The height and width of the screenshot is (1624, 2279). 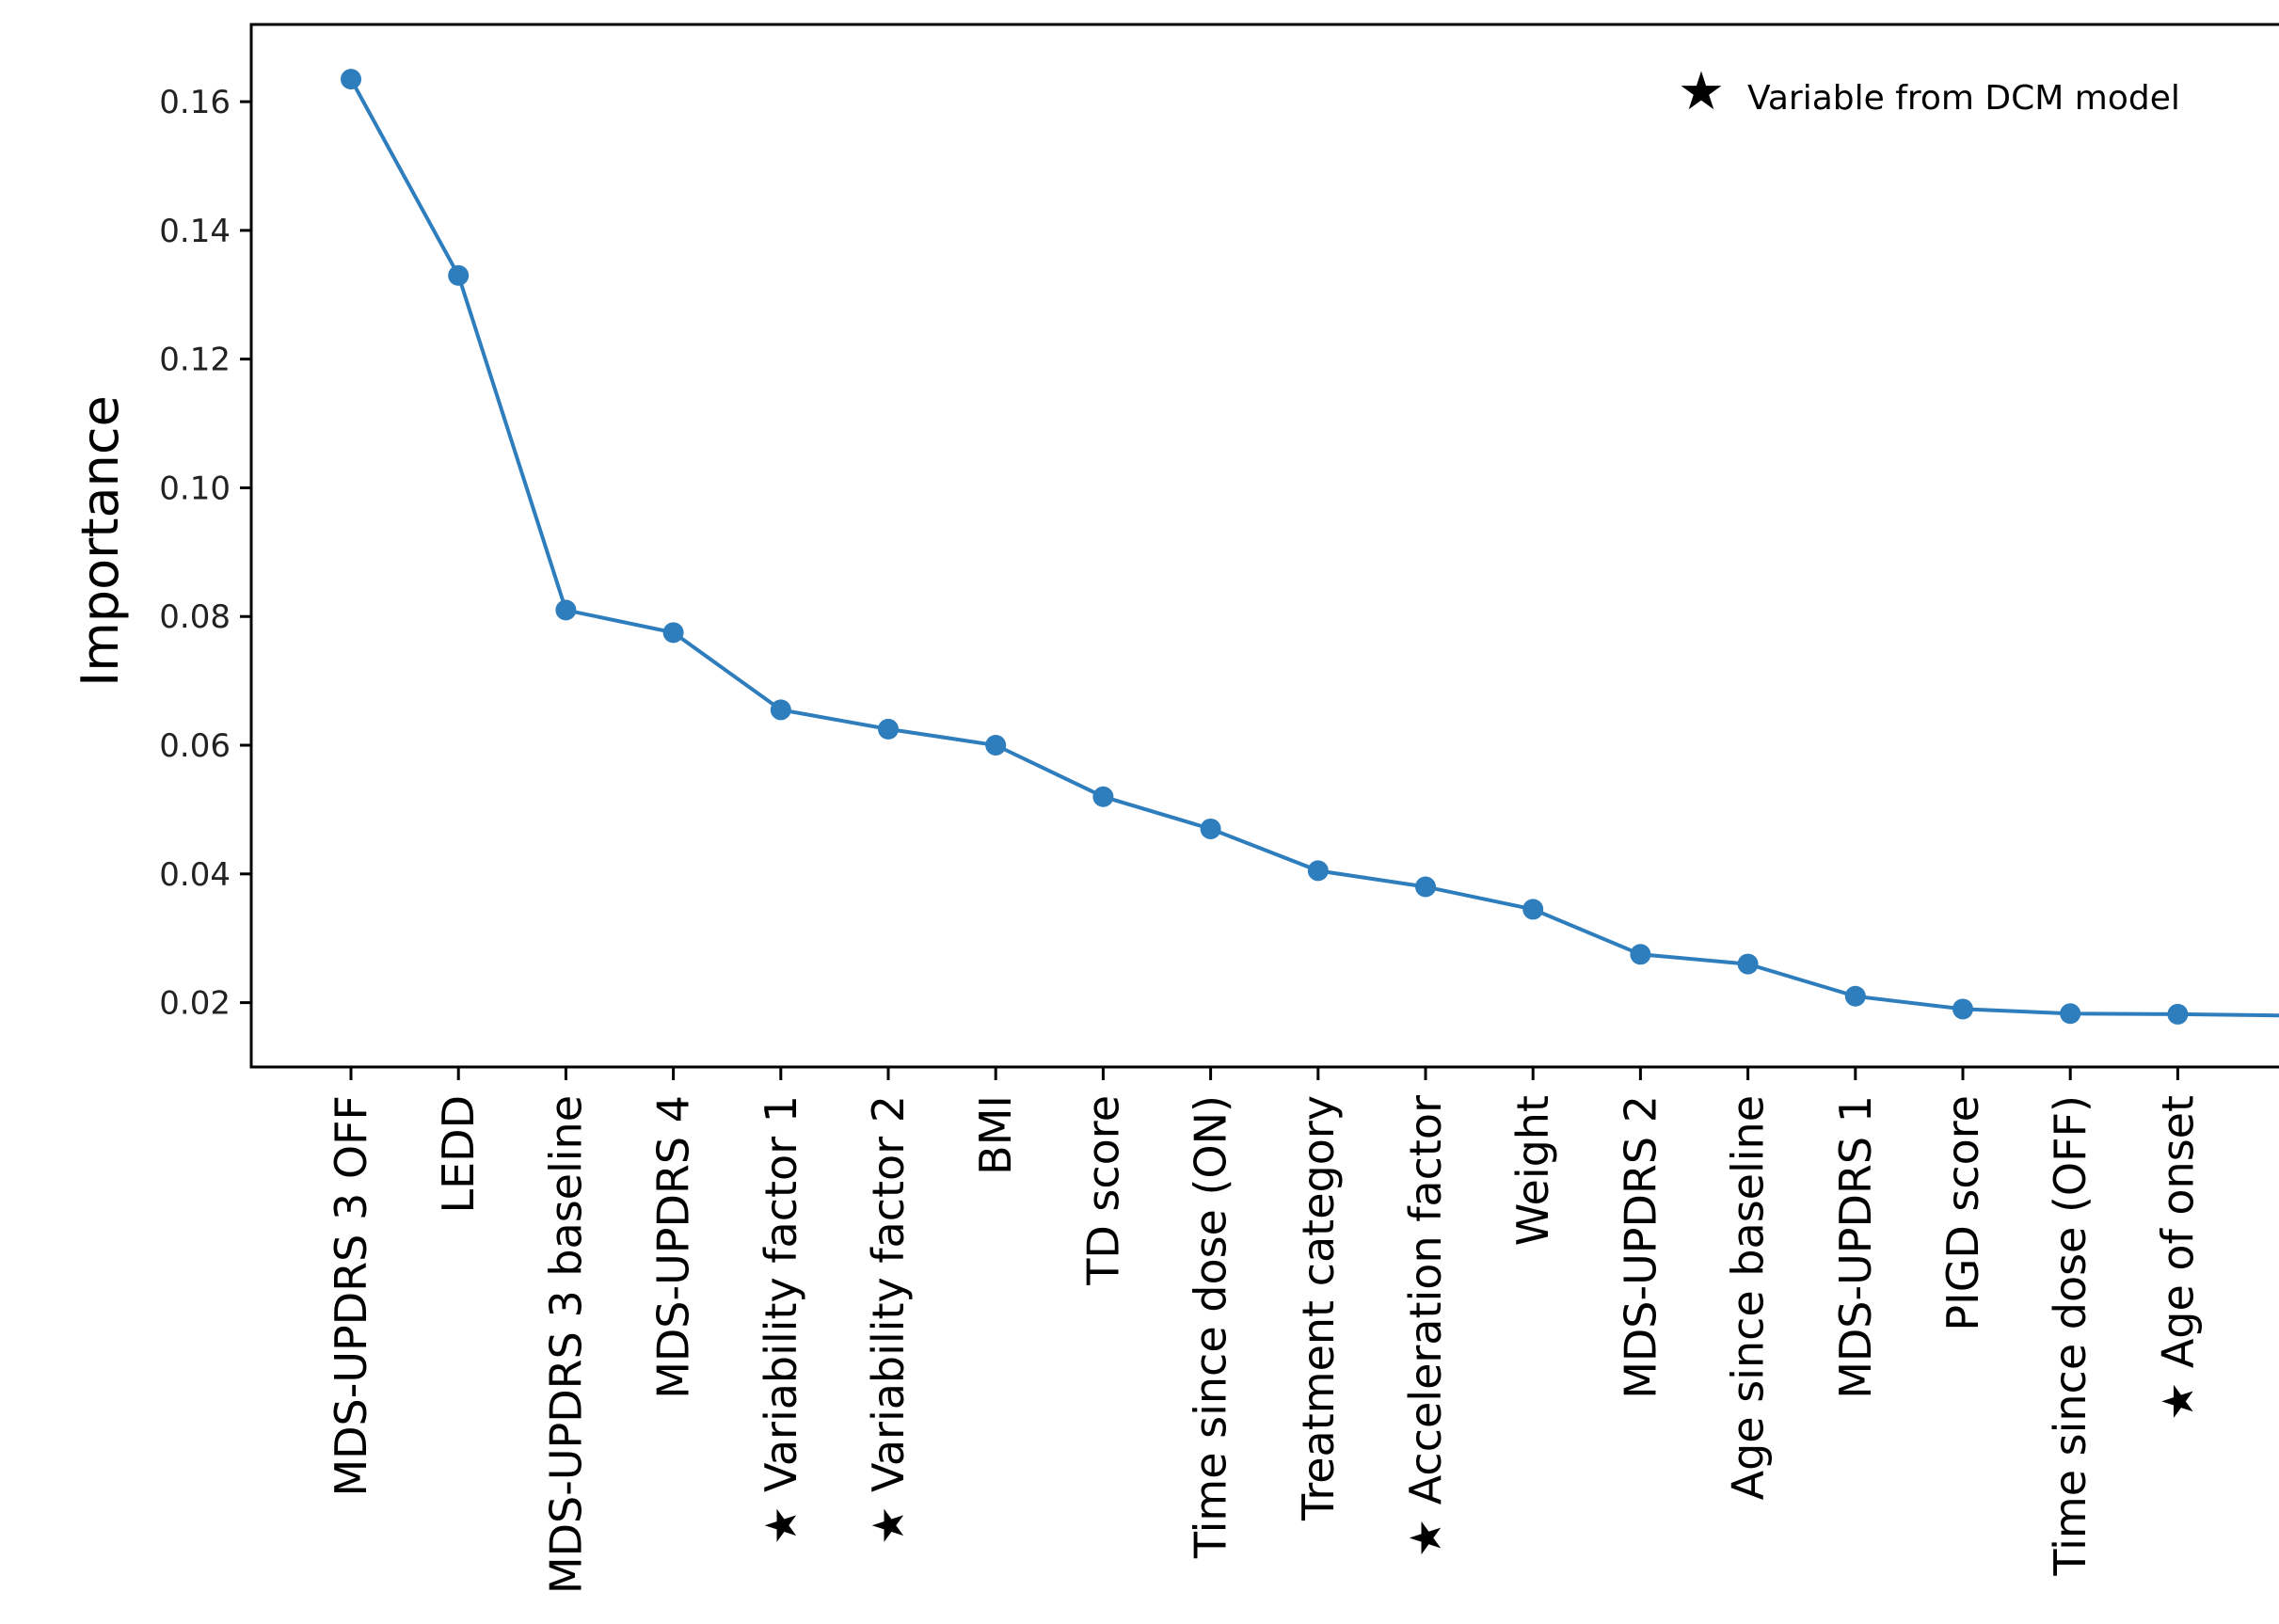 I want to click on y-tick-label: 0.12, so click(x=195, y=360).